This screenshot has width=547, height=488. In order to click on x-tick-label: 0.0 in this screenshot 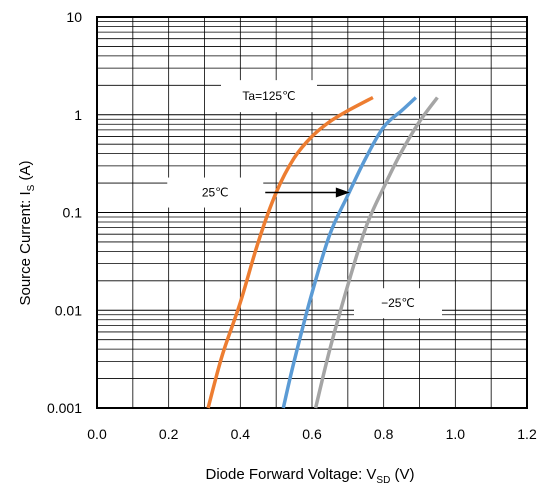, I will do `click(97, 434)`.